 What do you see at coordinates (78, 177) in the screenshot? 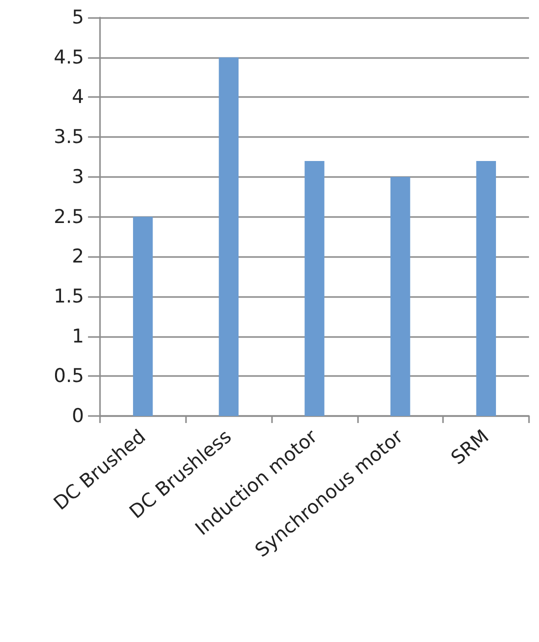
I see `y-tick-label: 3` at bounding box center [78, 177].